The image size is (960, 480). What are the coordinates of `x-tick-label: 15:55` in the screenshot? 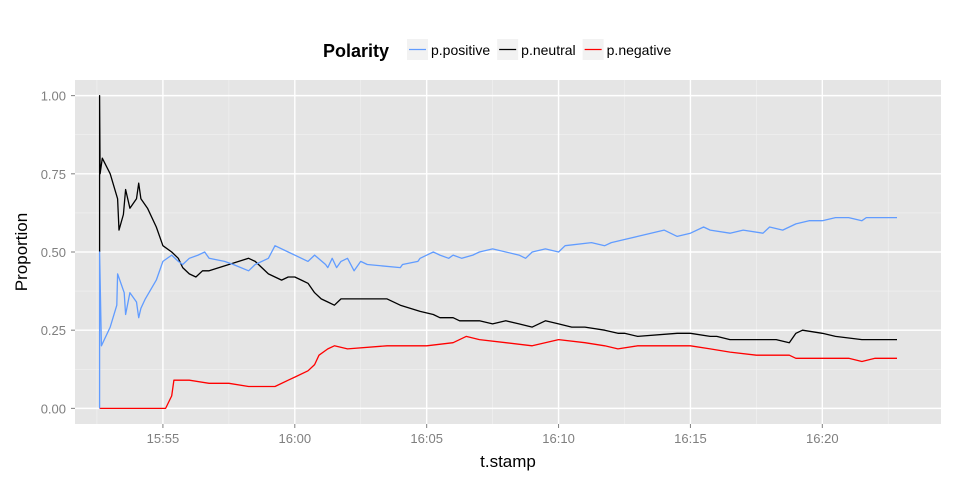 It's located at (163, 438).